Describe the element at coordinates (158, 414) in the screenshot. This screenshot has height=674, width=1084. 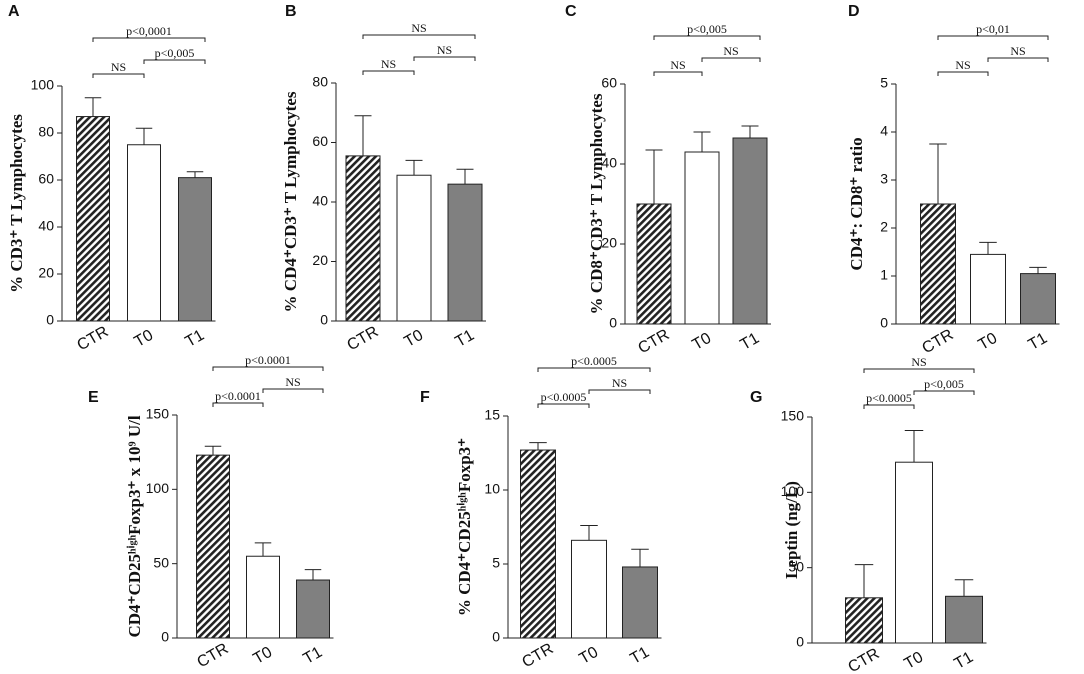
I see `y-tick-label: 150` at that location.